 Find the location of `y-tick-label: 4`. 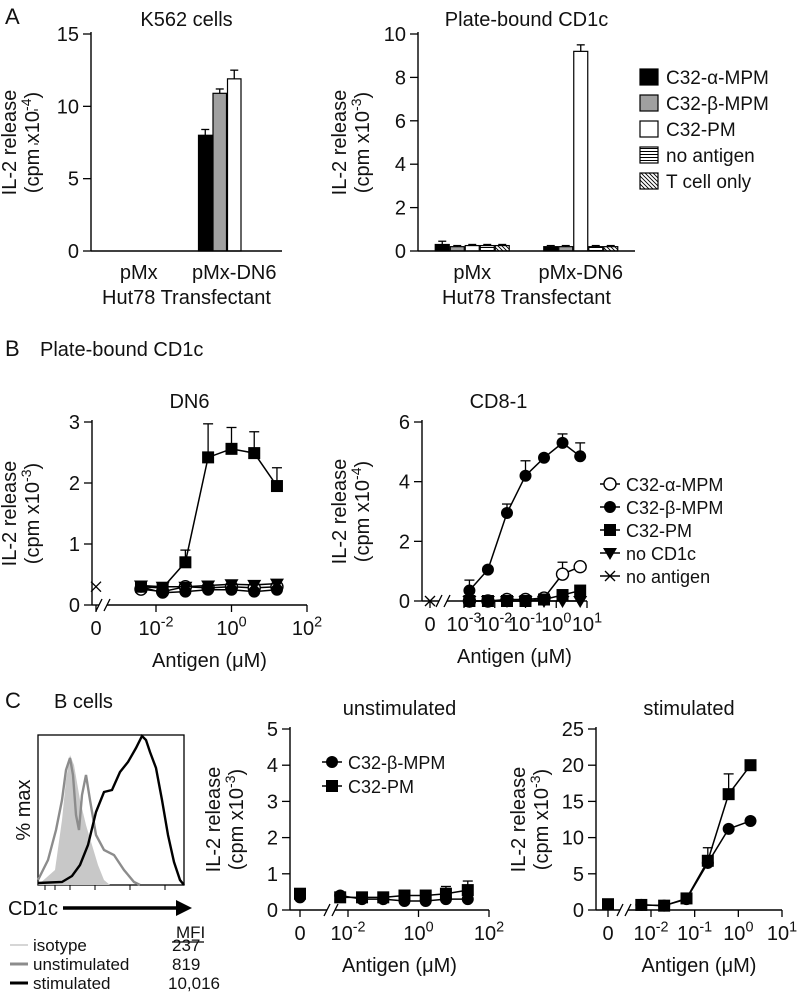

y-tick-label: 4 is located at coordinates (404, 483).